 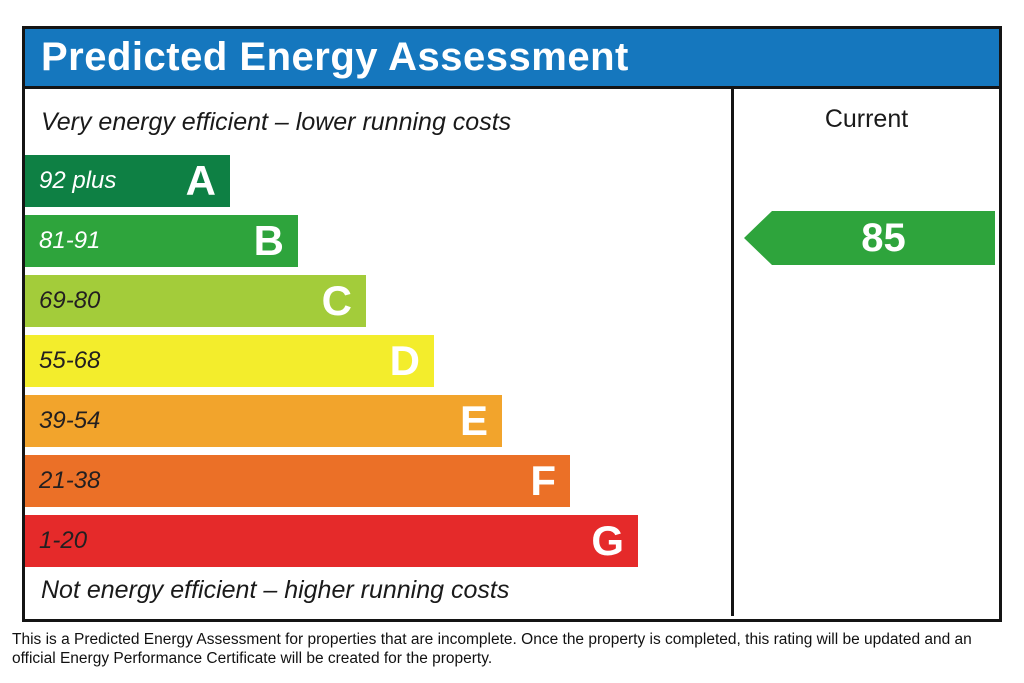 What do you see at coordinates (195, 301) in the screenshot?
I see `band-row-c: 69-80 C` at bounding box center [195, 301].